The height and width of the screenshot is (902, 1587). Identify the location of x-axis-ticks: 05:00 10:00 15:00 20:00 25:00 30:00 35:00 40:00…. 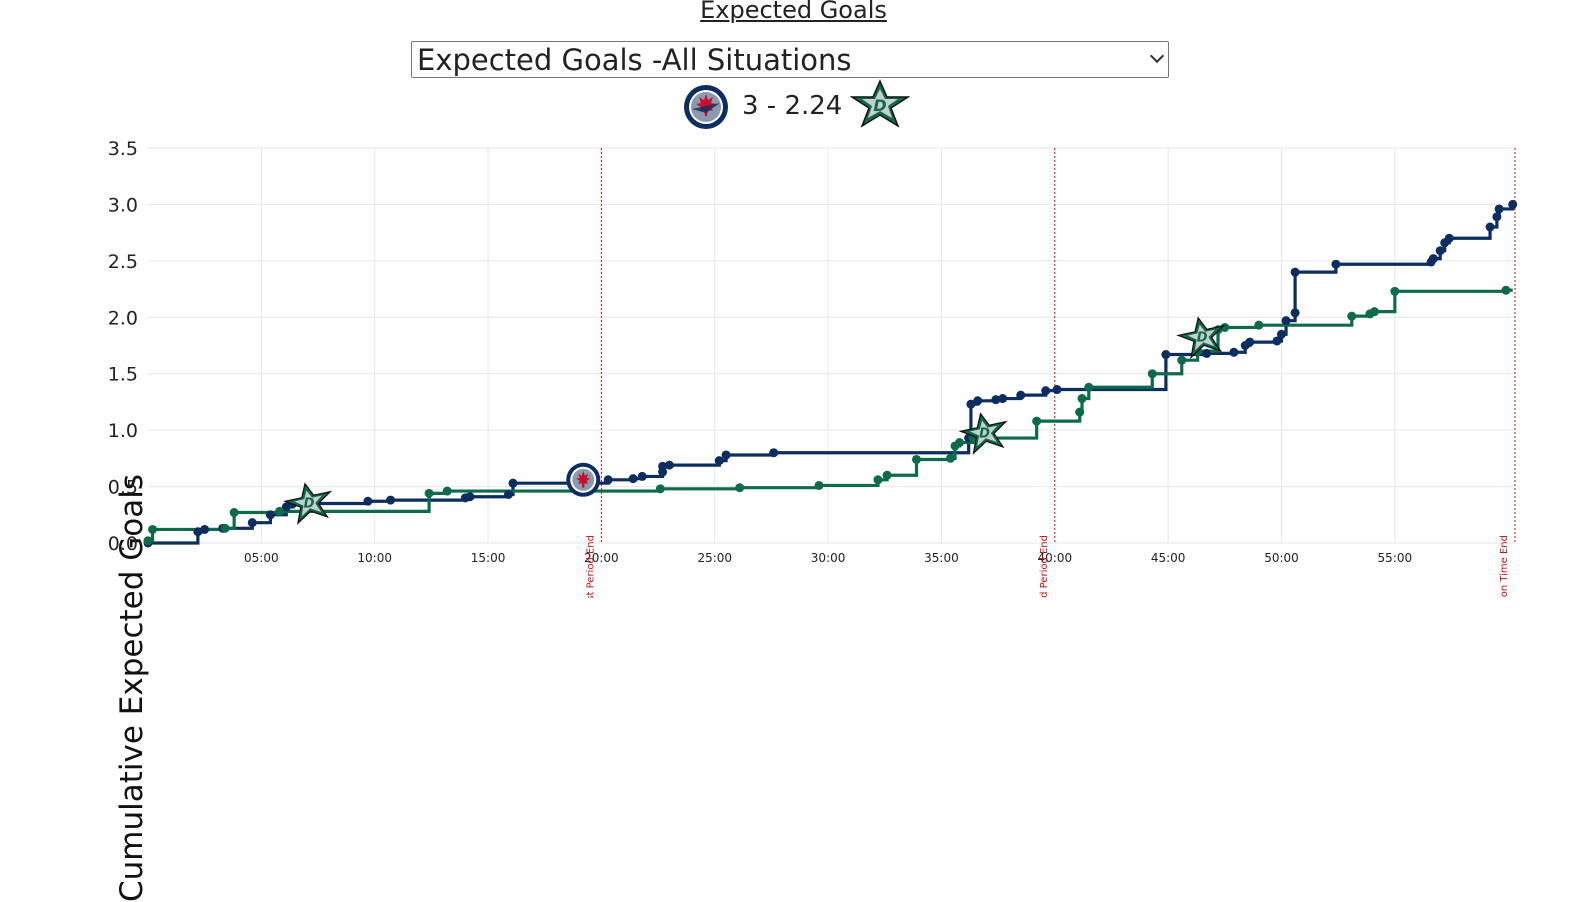
(828, 558).